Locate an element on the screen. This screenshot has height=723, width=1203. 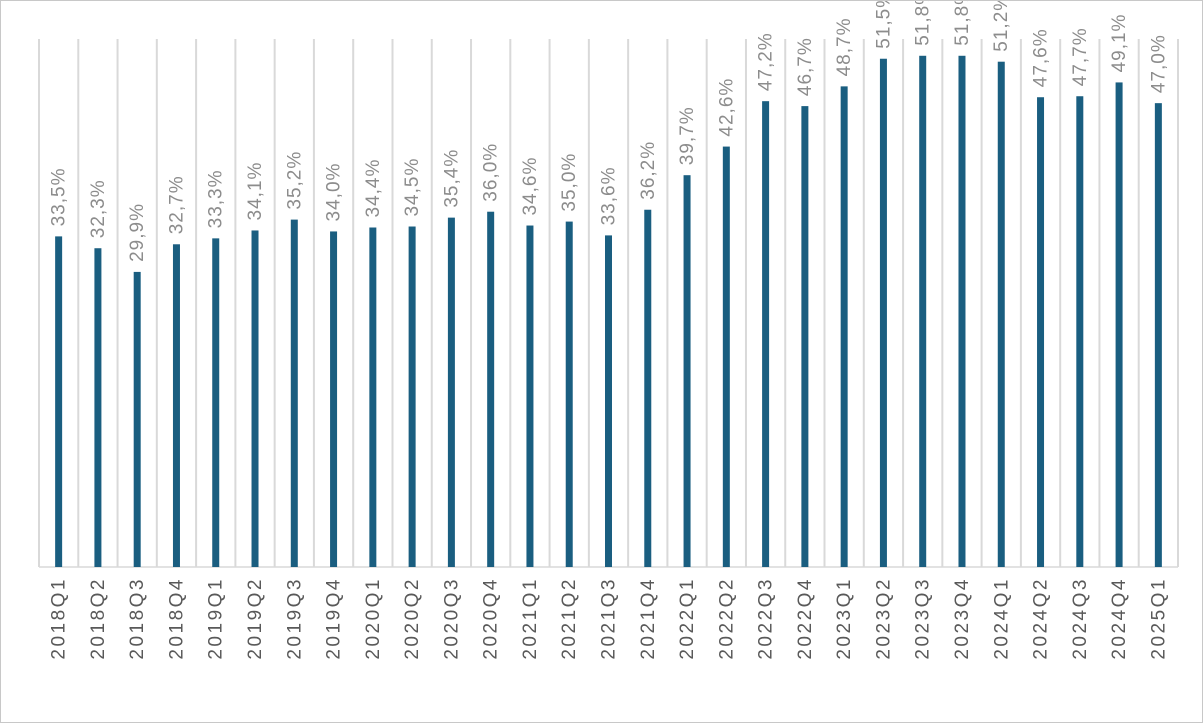
x-tick-label: 2024Q2 is located at coordinates (1041, 618).